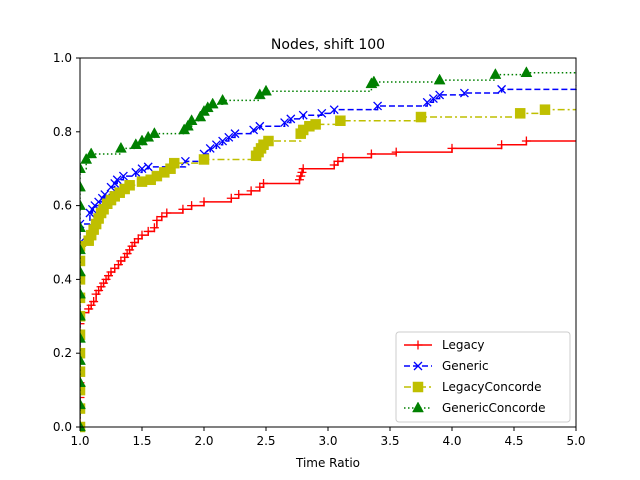  What do you see at coordinates (475, 408) in the screenshot?
I see `legend-item-genericconcorde: GenericConcorde` at bounding box center [475, 408].